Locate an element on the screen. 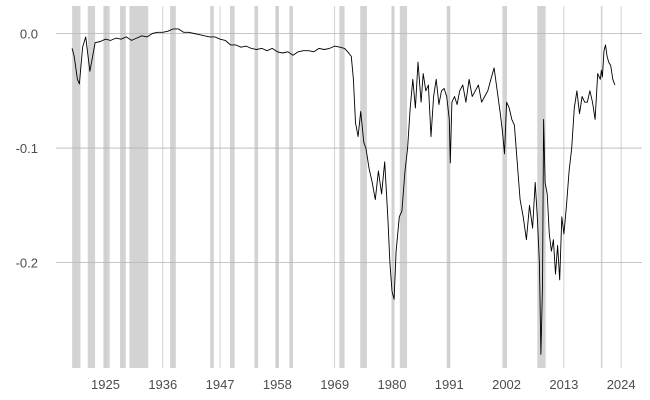 Image resolution: width=650 pixels, height=400 pixels. x-tick-label: 1925 is located at coordinates (105, 384).